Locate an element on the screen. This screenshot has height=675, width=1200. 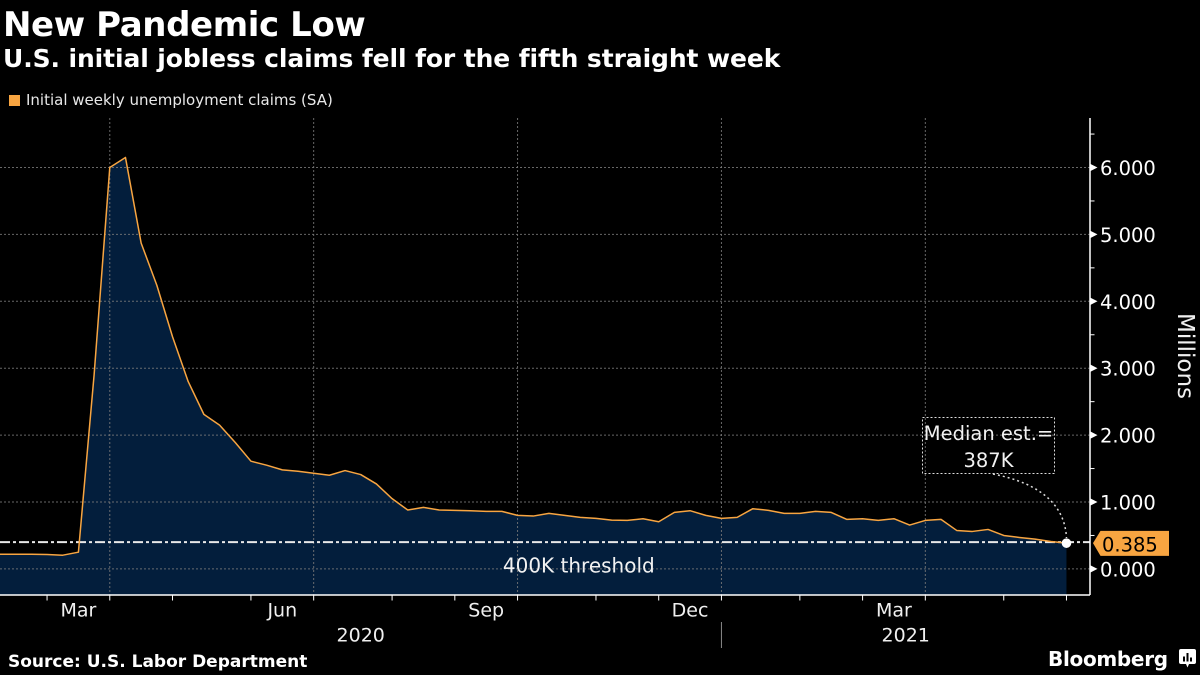
bloomberg-logo: Bloomberg is located at coordinates (1122, 659).